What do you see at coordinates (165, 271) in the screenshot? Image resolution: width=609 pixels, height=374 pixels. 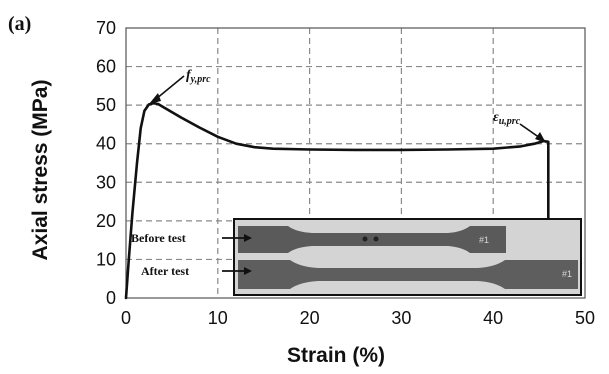 I see `after-test-label: After test` at bounding box center [165, 271].